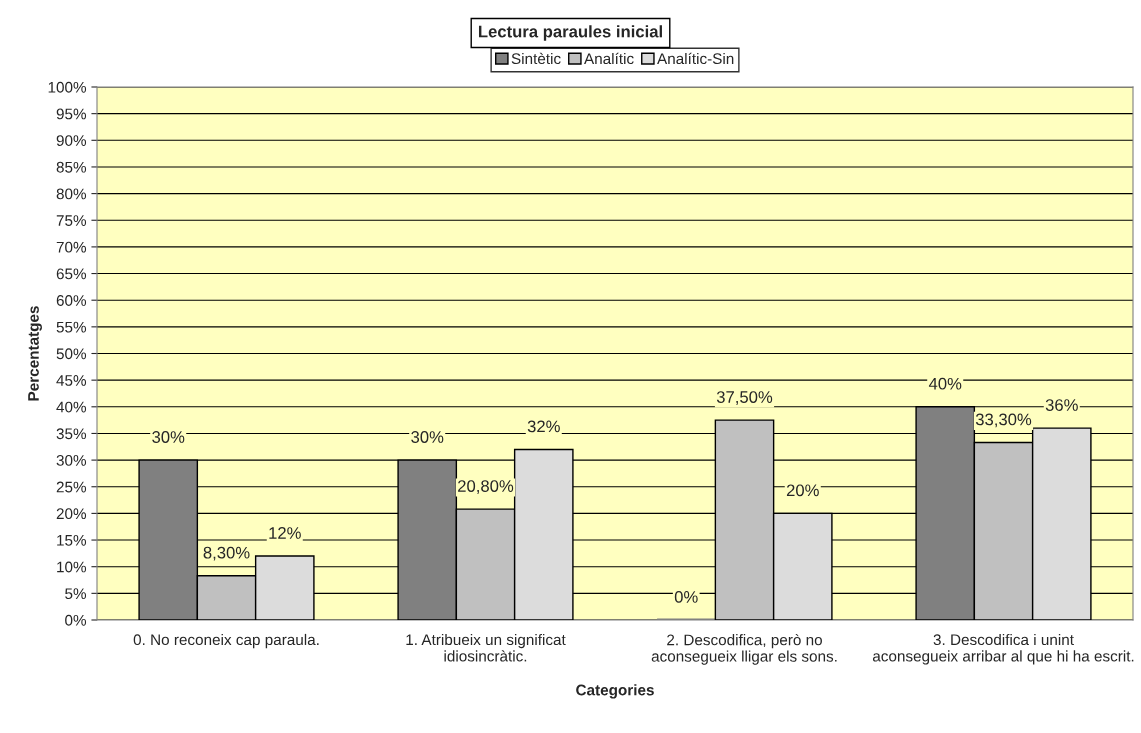  I want to click on legend-label: Analític, so click(609, 58).